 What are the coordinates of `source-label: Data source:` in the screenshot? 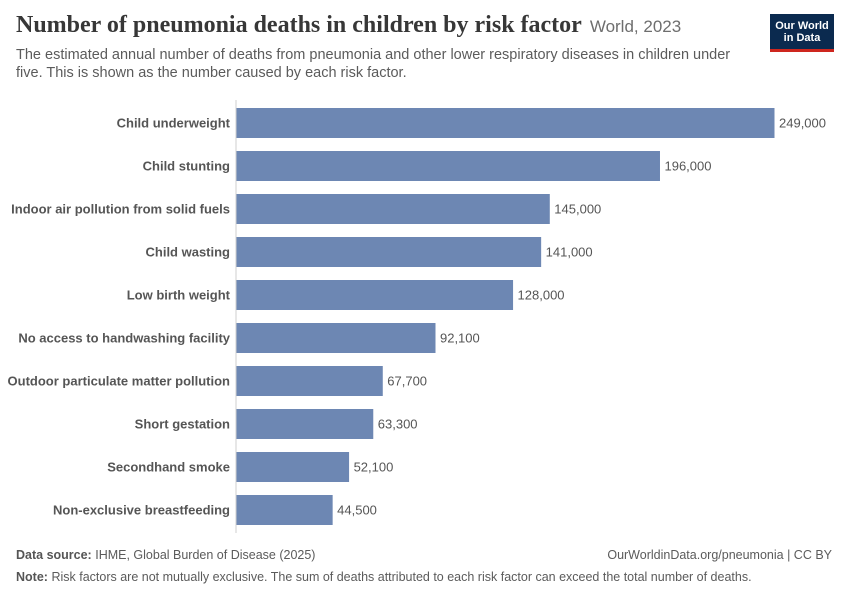 It's located at (54, 555).